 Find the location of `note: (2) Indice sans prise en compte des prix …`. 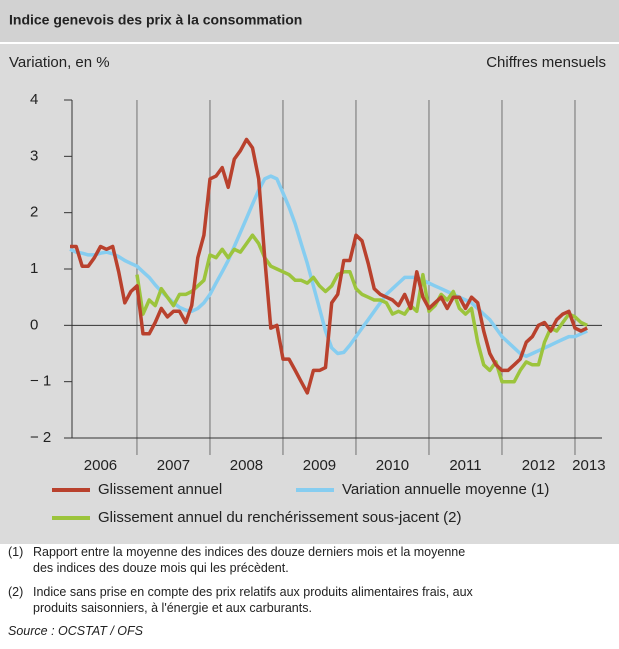

note: (2) Indice sans prise en compte des prix … is located at coordinates (310, 600).